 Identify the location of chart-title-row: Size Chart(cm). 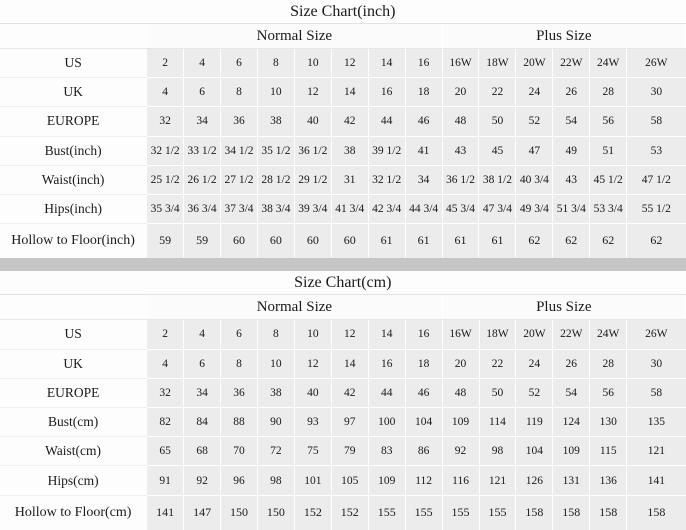
(343, 283).